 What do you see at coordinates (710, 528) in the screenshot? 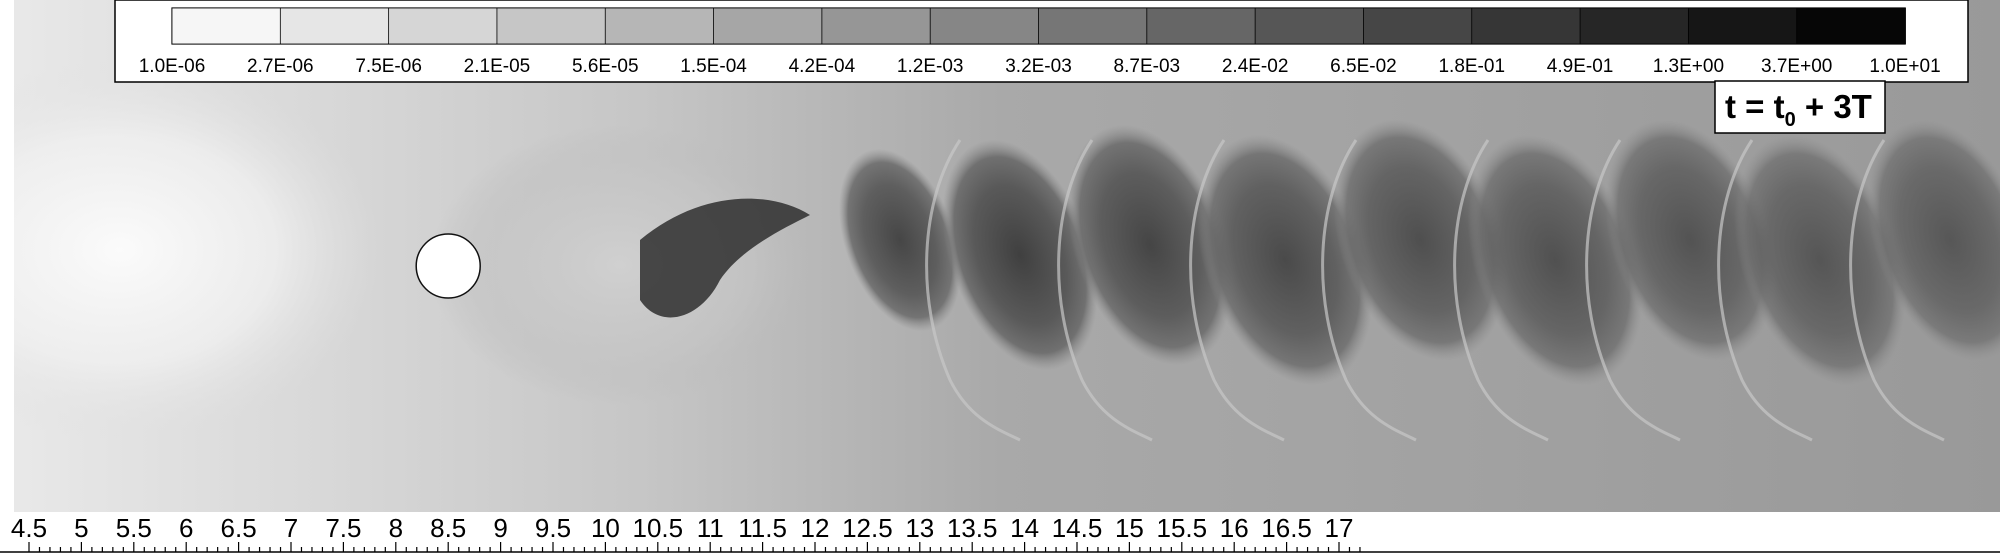
I see `x-tick-label: 11` at bounding box center [710, 528].